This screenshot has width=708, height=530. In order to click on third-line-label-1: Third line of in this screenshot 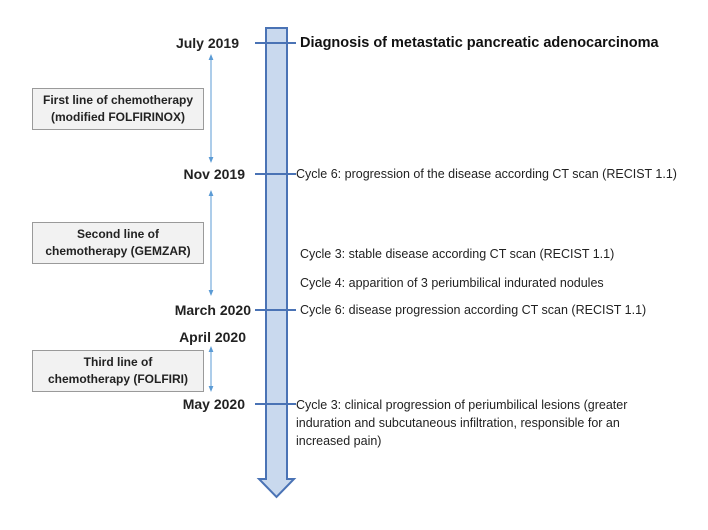, I will do `click(118, 362)`.